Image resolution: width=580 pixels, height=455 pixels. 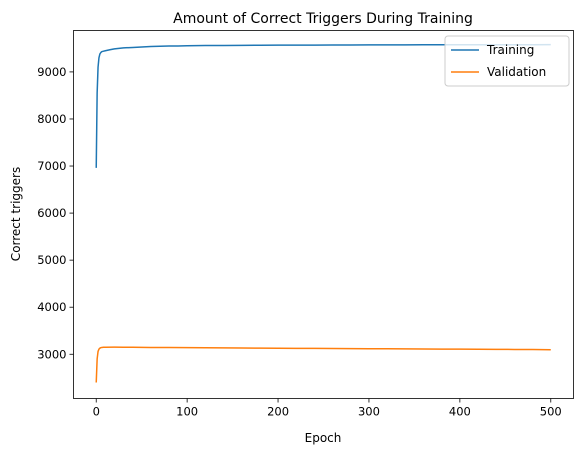 I want to click on x-tick-label: 400, so click(x=460, y=412).